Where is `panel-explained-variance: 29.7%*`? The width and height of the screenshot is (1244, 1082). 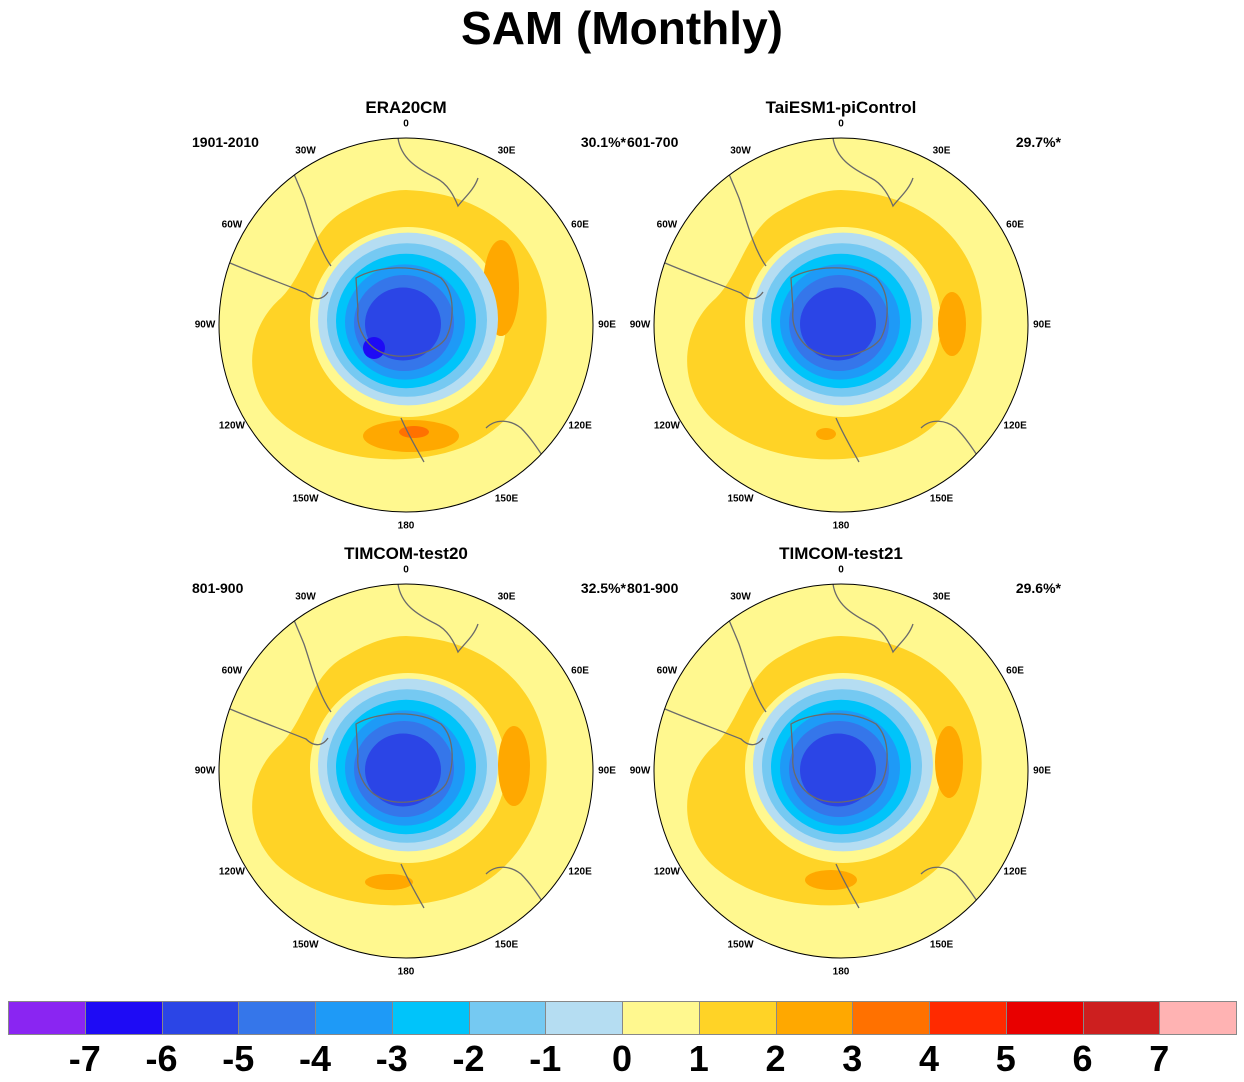
panel-explained-variance: 29.7%* is located at coordinates (1038, 142).